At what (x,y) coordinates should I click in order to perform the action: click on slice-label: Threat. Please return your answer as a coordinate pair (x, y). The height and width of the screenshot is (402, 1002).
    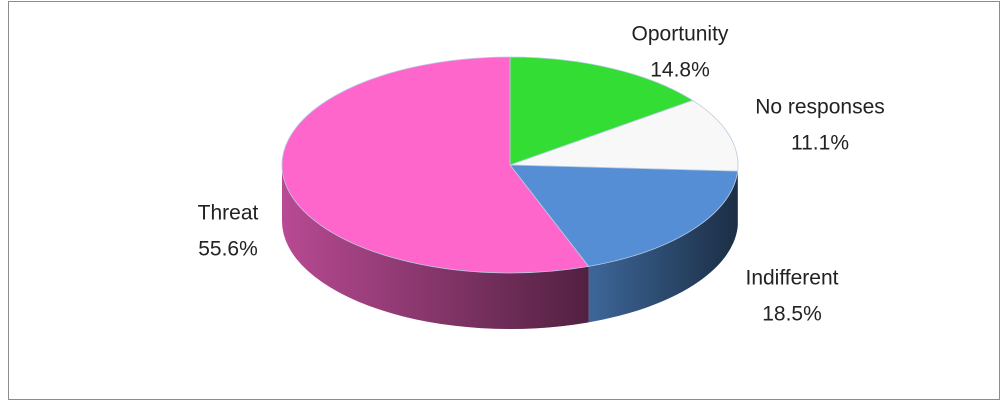
    Looking at the image, I should click on (228, 213).